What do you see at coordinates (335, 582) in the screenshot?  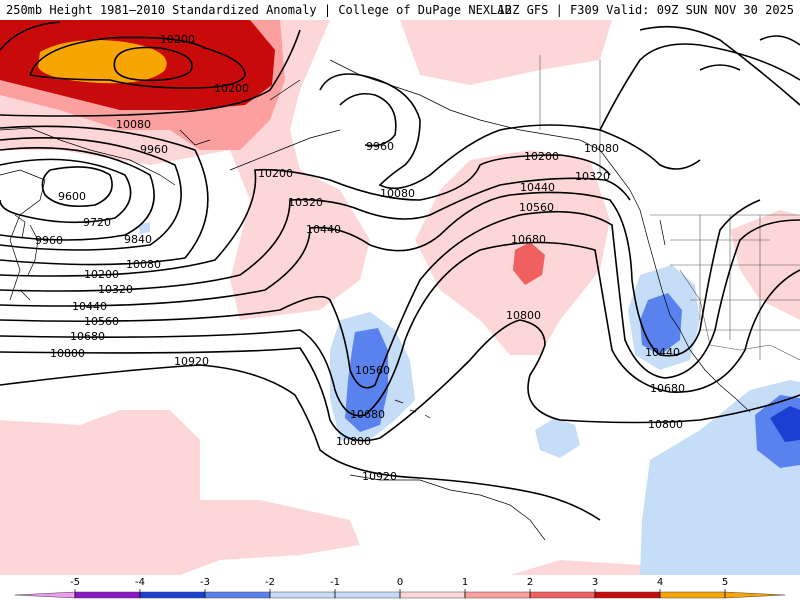 I see `legend-tick-label: -1` at bounding box center [335, 582].